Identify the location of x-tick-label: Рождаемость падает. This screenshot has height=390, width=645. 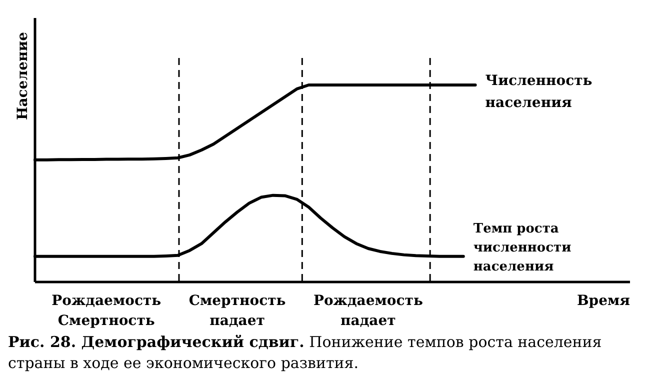
(368, 311).